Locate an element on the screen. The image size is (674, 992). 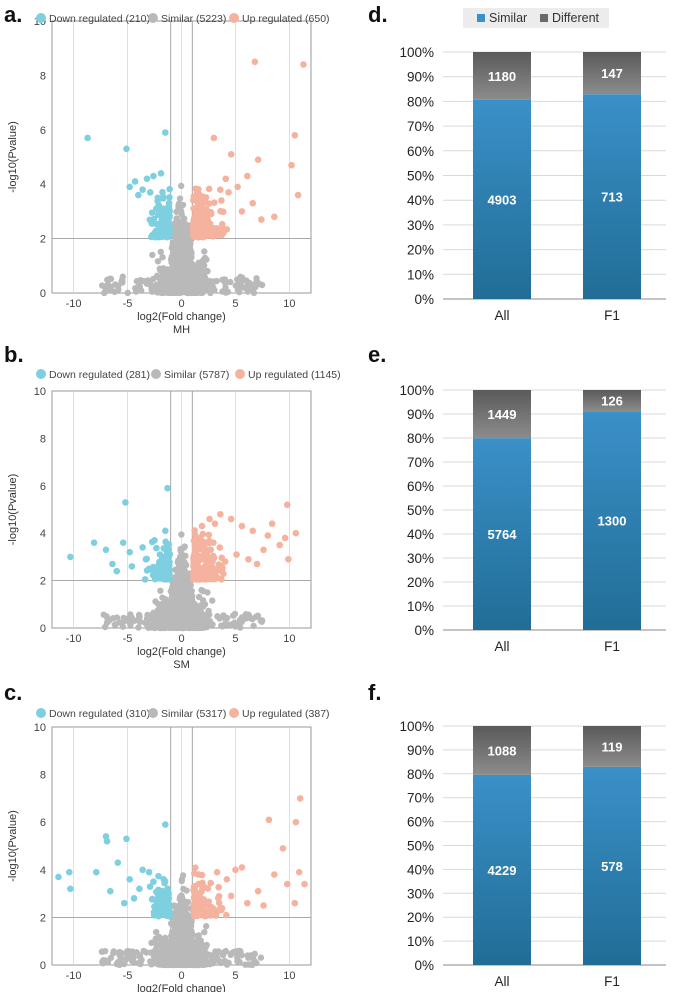
bar-value-similar: 4229 is located at coordinates (502, 870).